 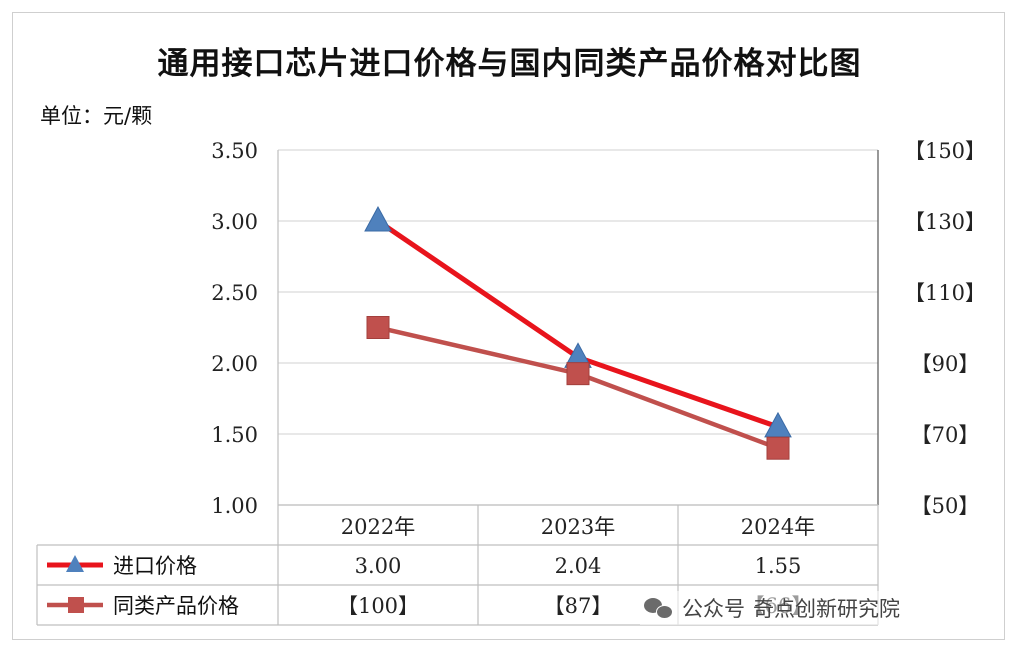 What do you see at coordinates (234, 506) in the screenshot?
I see `y-left-tick-label: 1.00` at bounding box center [234, 506].